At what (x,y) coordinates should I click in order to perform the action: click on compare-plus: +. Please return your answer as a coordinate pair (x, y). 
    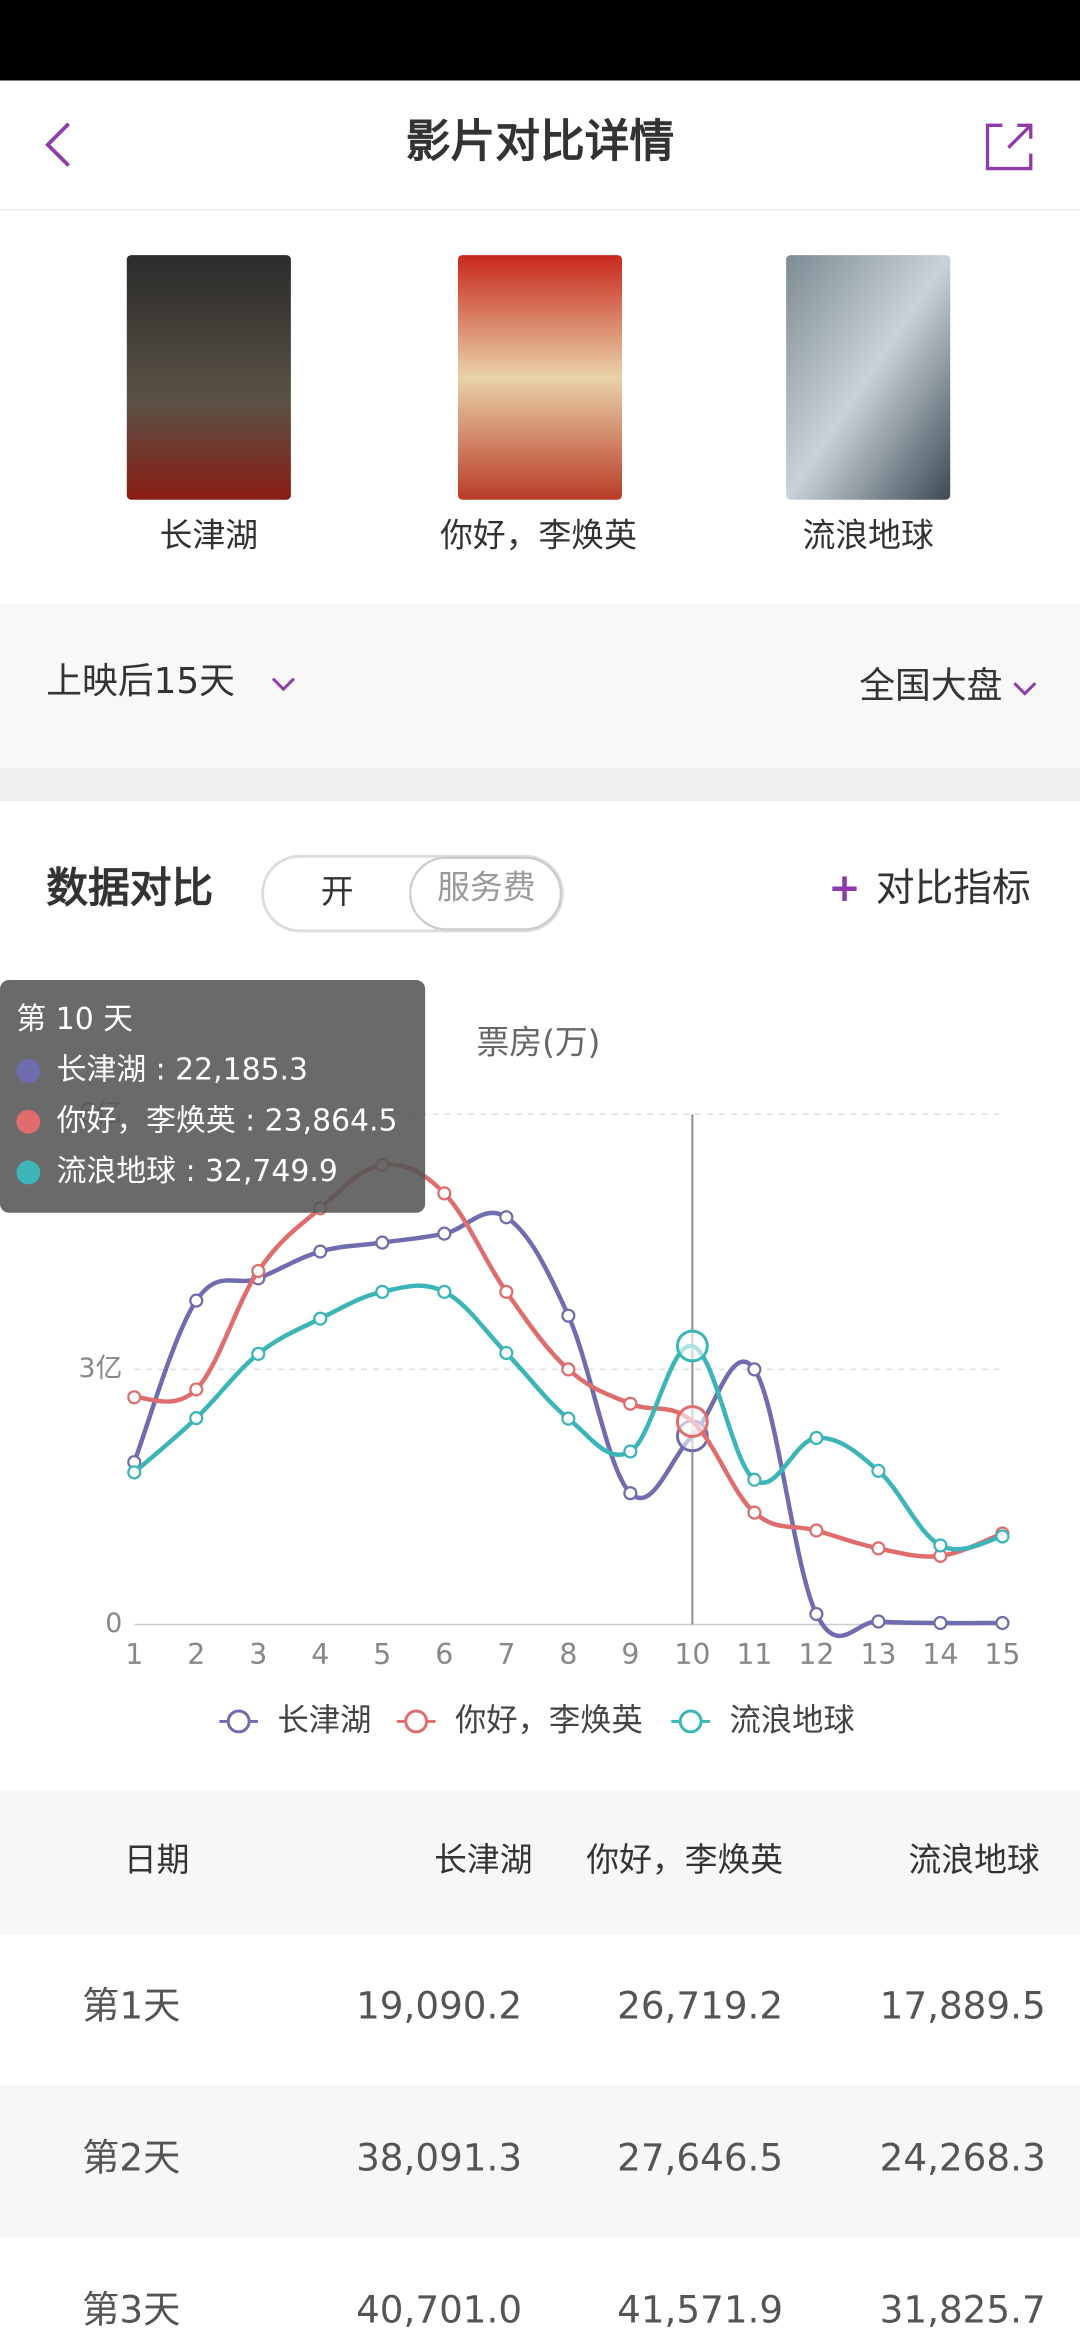
    Looking at the image, I should click on (844, 888).